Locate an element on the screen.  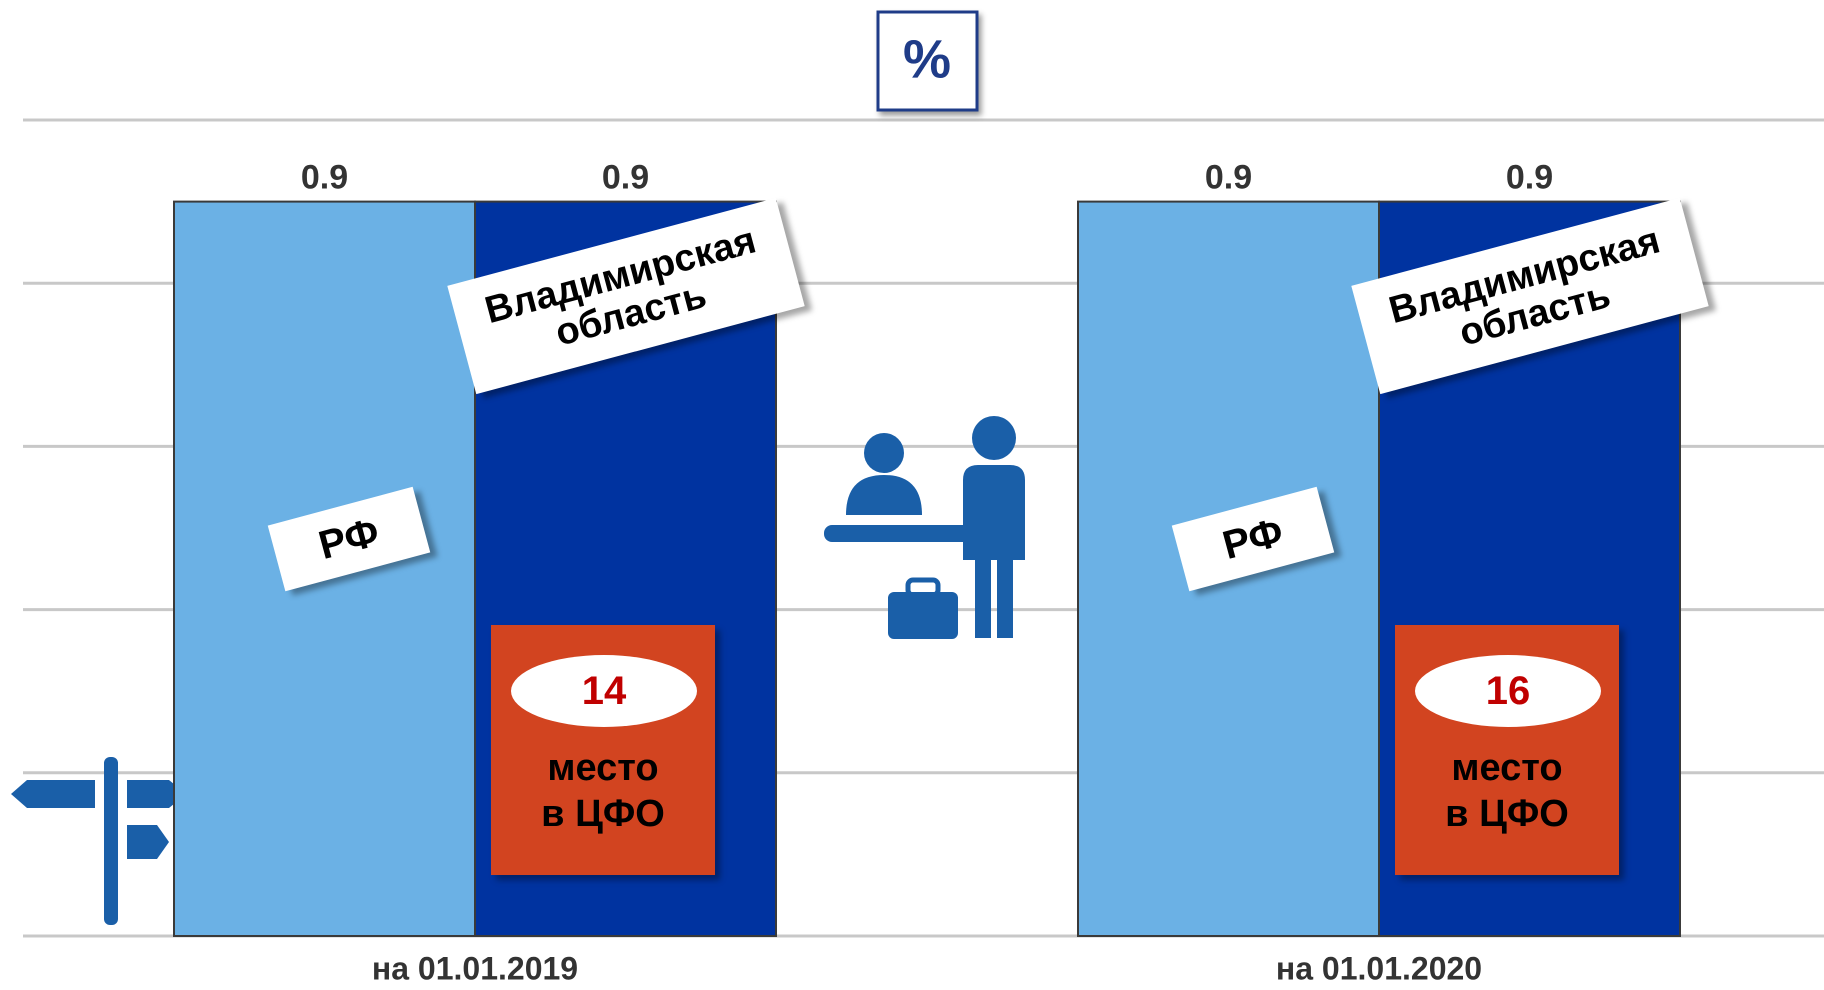
rank-number: 16 is located at coordinates (1508, 691).